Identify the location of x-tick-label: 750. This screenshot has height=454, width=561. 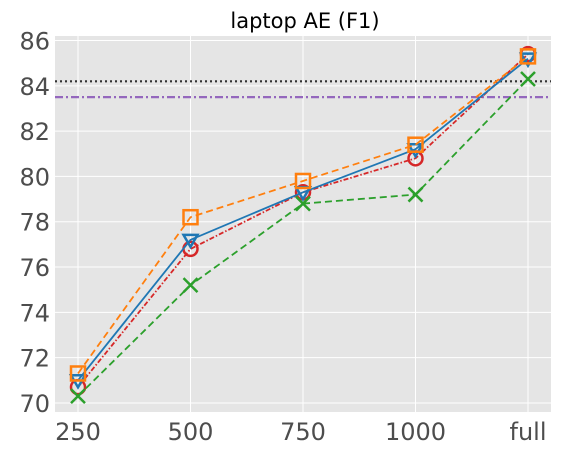
(303, 432).